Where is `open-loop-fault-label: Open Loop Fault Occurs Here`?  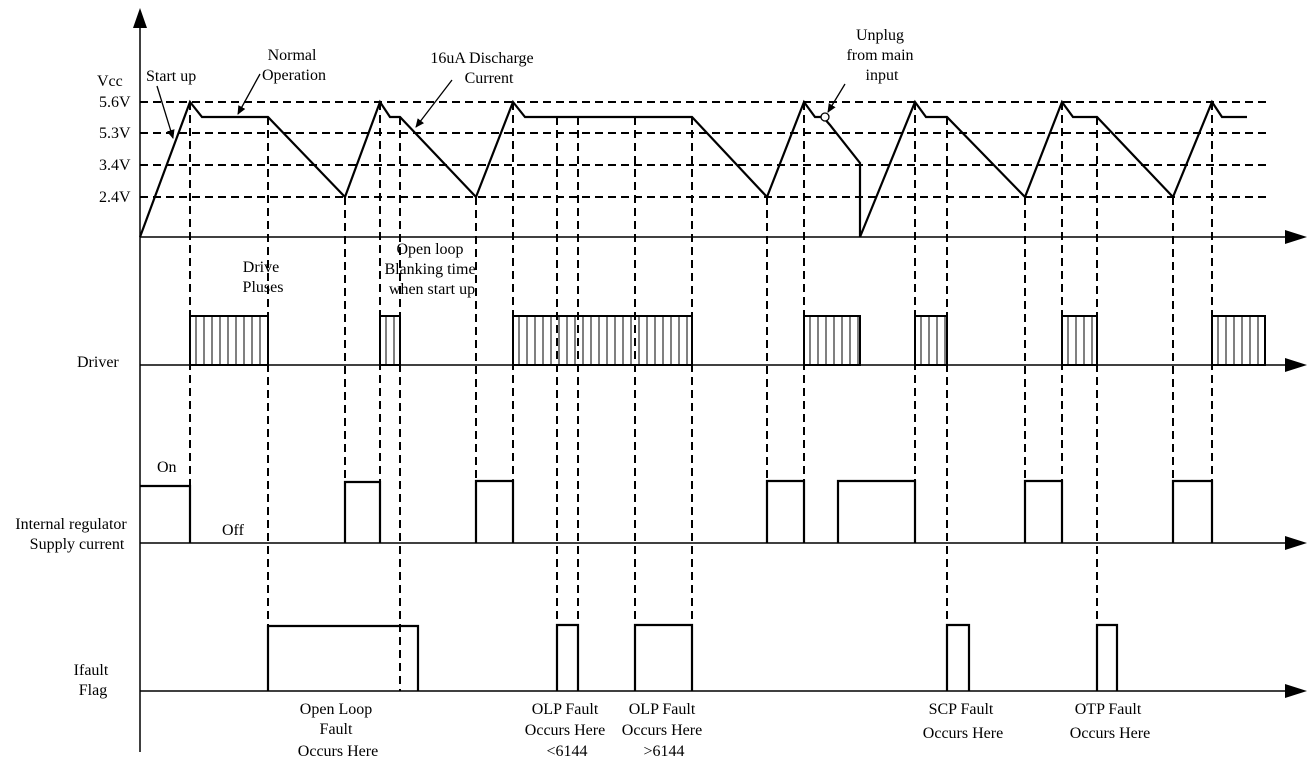 open-loop-fault-label: Open Loop Fault Occurs Here is located at coordinates (338, 730).